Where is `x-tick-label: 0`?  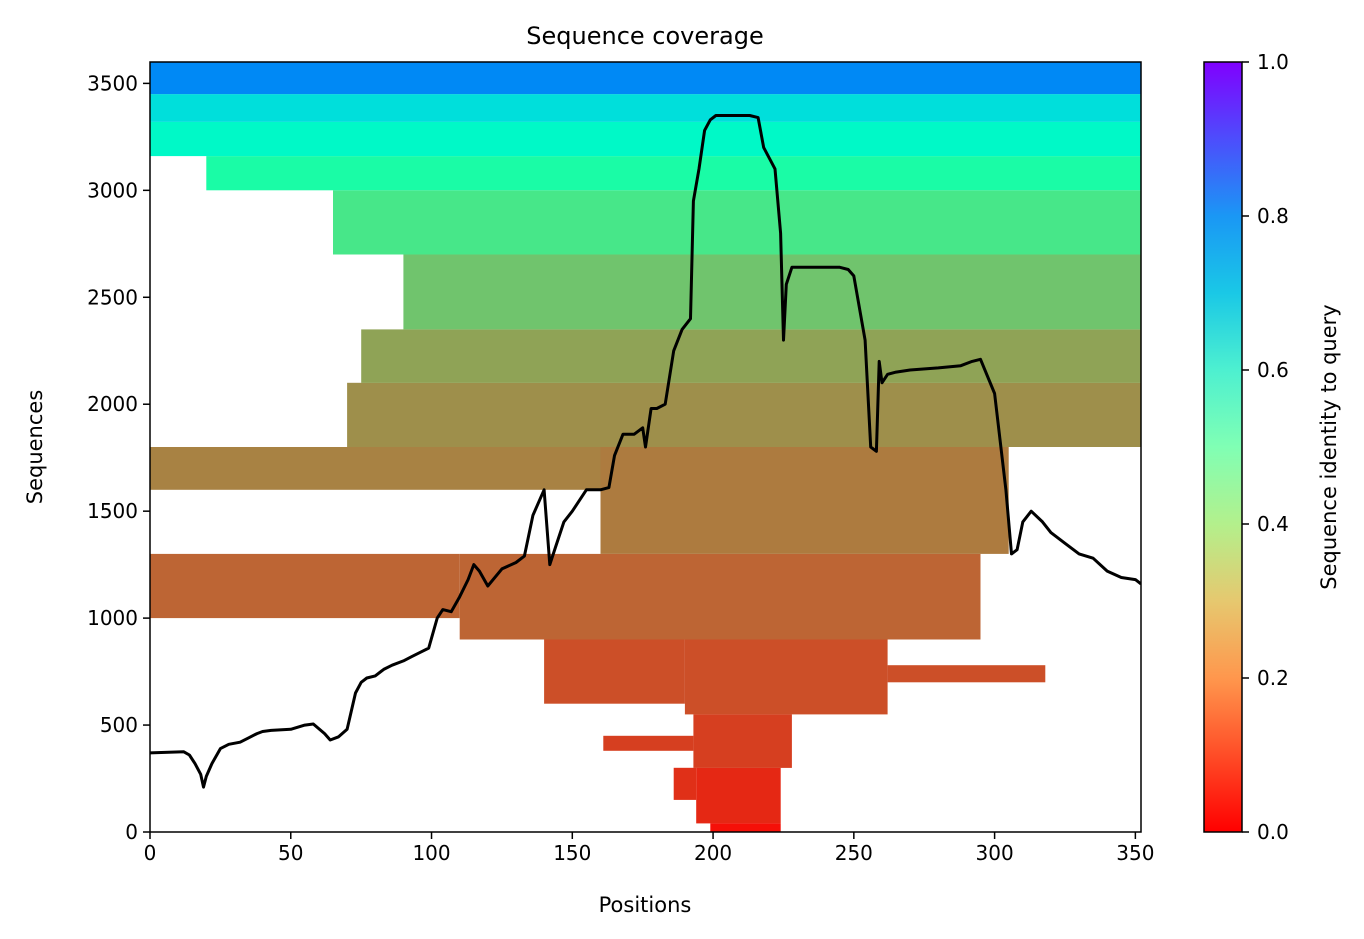 x-tick-label: 0 is located at coordinates (150, 853).